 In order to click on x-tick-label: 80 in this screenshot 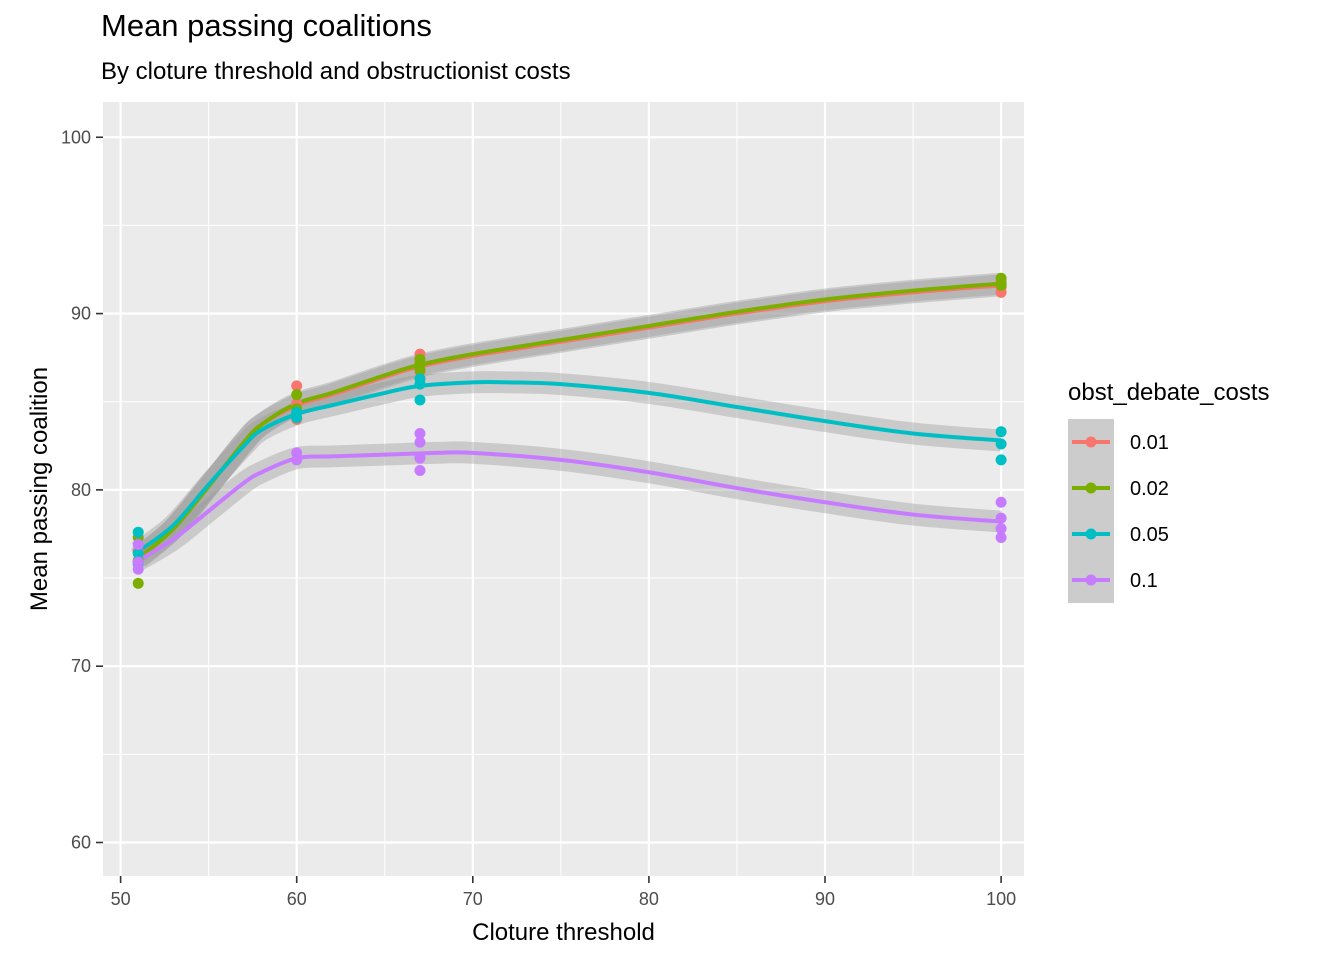, I will do `click(649, 899)`.